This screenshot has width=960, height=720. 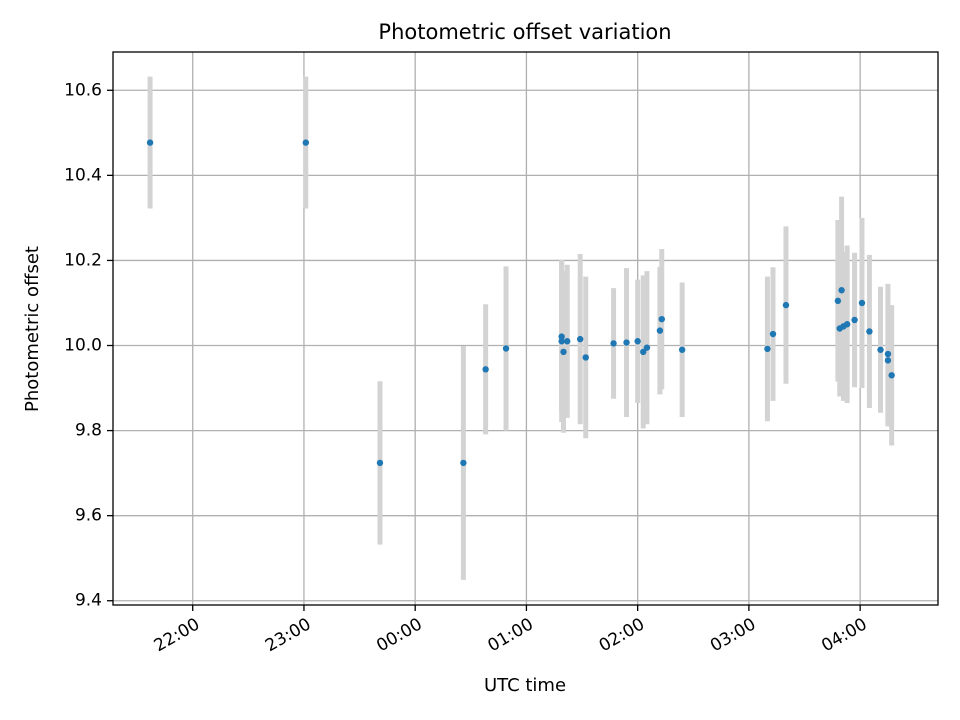 I want to click on chart-title: Photometric offset variation, so click(x=524, y=32).